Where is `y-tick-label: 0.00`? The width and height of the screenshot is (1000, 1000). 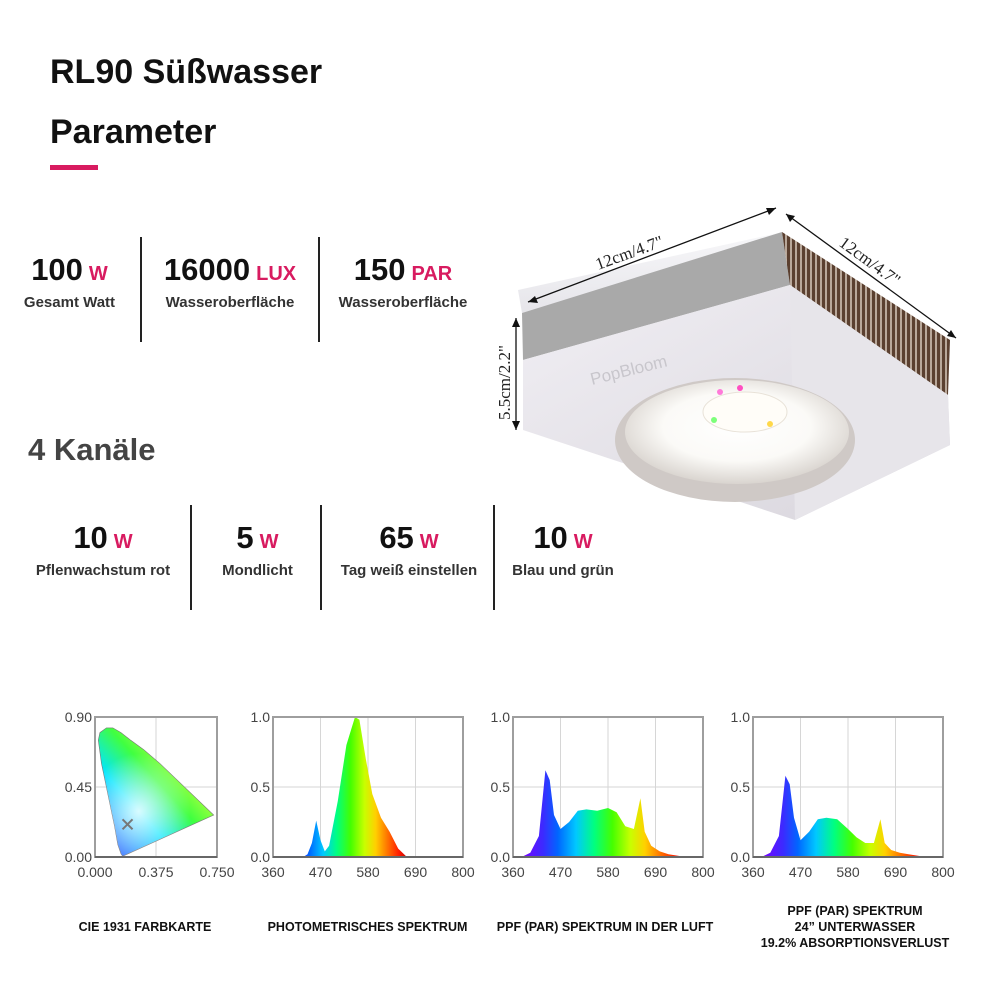
y-tick-label: 0.00 is located at coordinates (78, 857).